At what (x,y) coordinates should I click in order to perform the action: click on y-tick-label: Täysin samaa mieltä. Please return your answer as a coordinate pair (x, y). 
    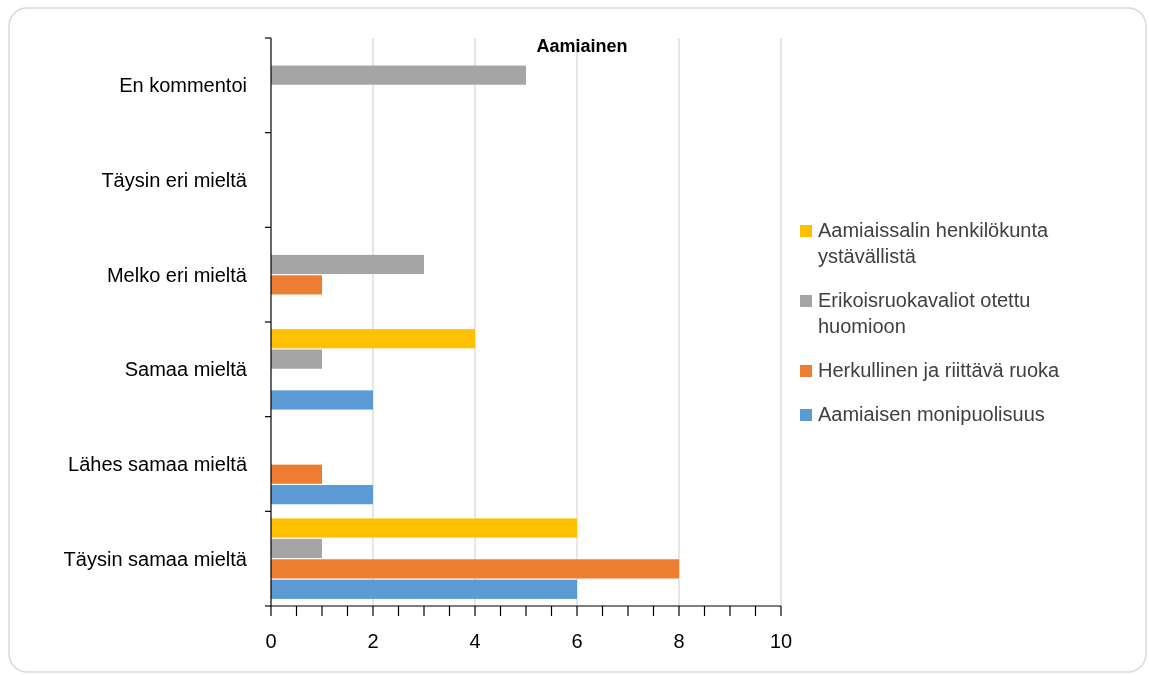
    Looking at the image, I should click on (155, 558).